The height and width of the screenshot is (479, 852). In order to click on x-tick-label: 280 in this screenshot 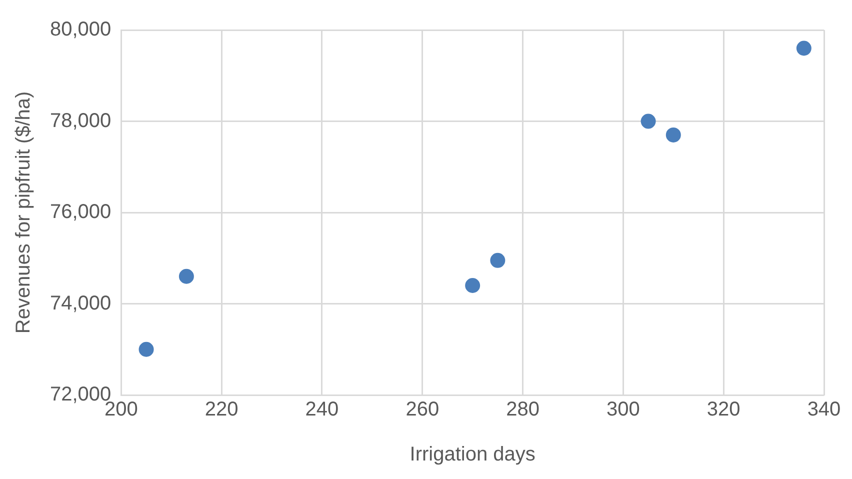, I will do `click(523, 409)`.